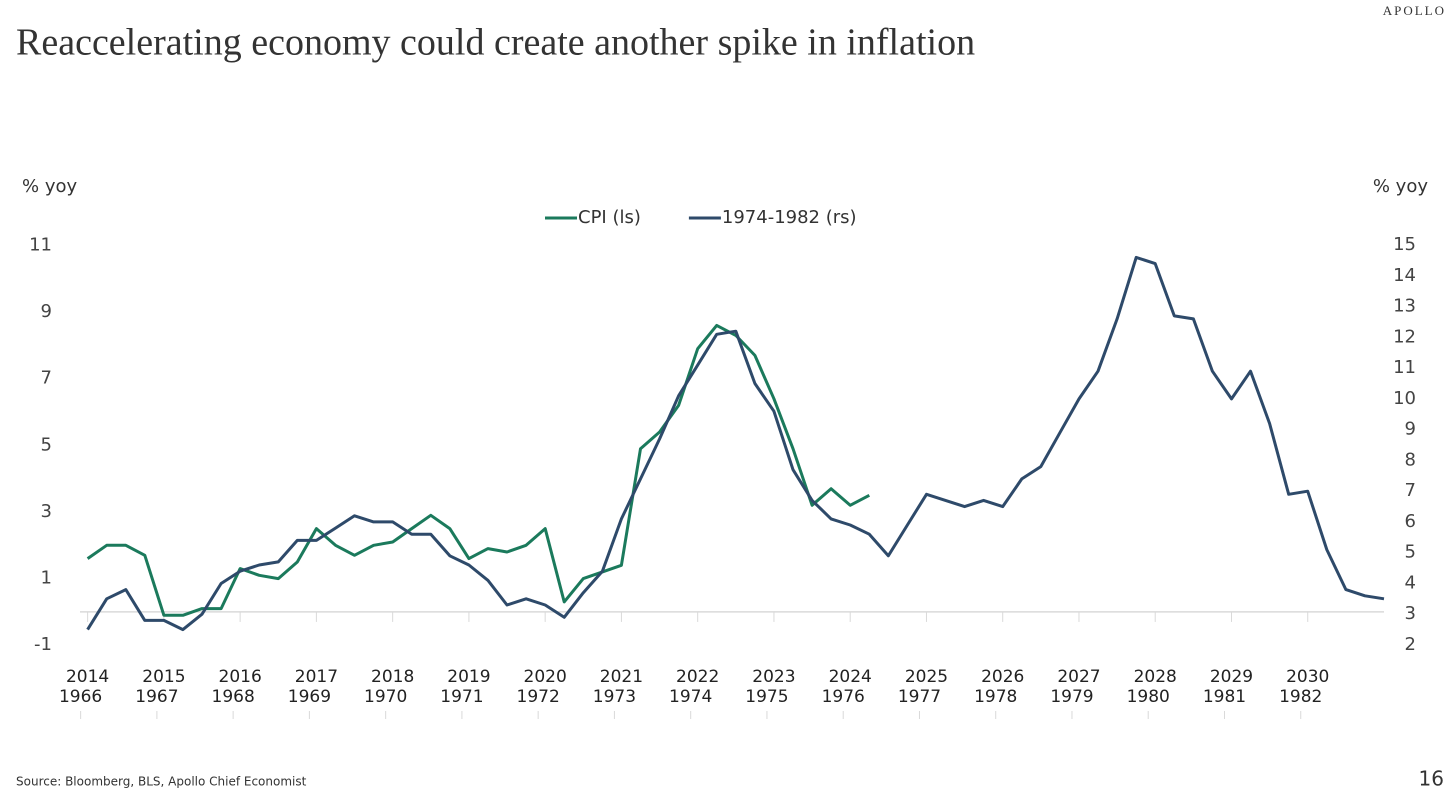 This screenshot has height=802, width=1456. I want to click on y-tick-label: 11, so click(40, 244).